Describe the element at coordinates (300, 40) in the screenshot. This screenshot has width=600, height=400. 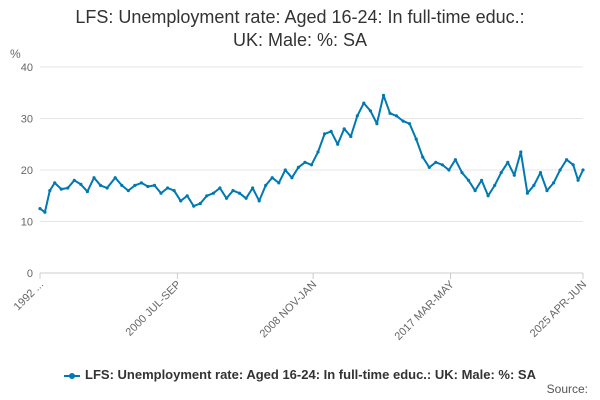
I see `chart-title-line-2: UK: Male: %: SA` at that location.